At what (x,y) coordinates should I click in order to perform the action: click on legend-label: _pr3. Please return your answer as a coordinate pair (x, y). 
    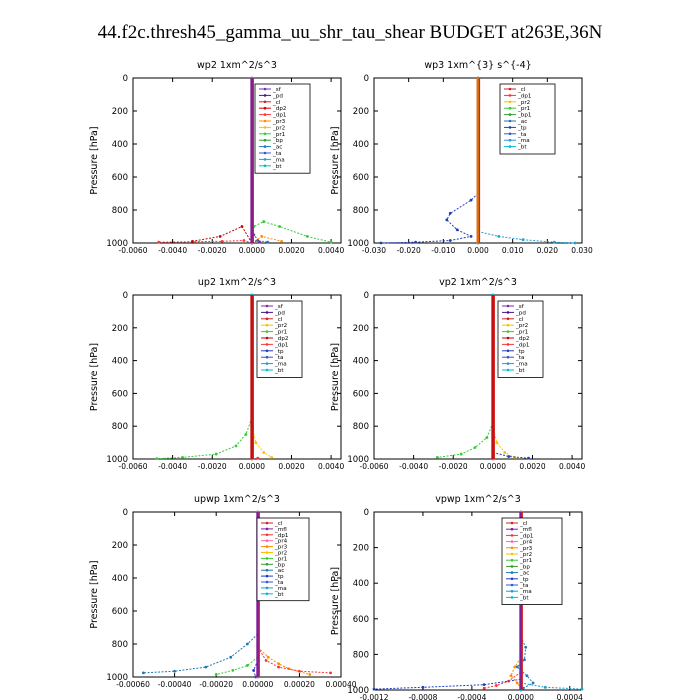
    Looking at the image, I should click on (279, 122).